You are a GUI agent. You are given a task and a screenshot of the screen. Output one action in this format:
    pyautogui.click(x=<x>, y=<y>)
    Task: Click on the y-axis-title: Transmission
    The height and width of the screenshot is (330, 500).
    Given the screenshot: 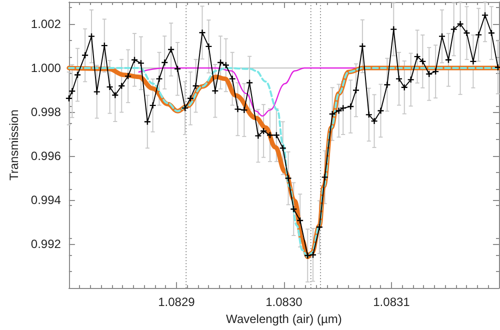 What is the action you would take?
    pyautogui.click(x=14, y=145)
    